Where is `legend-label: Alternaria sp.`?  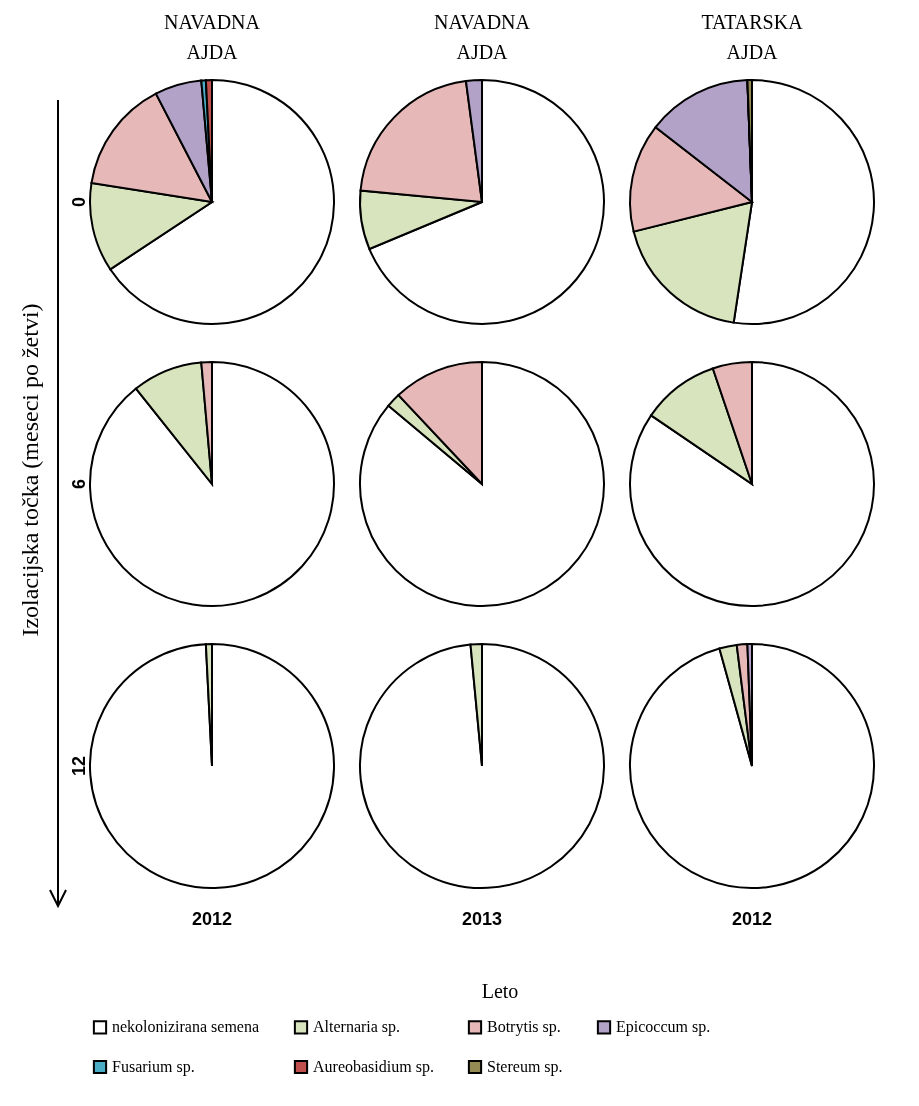
legend-label: Alternaria sp. is located at coordinates (357, 1027).